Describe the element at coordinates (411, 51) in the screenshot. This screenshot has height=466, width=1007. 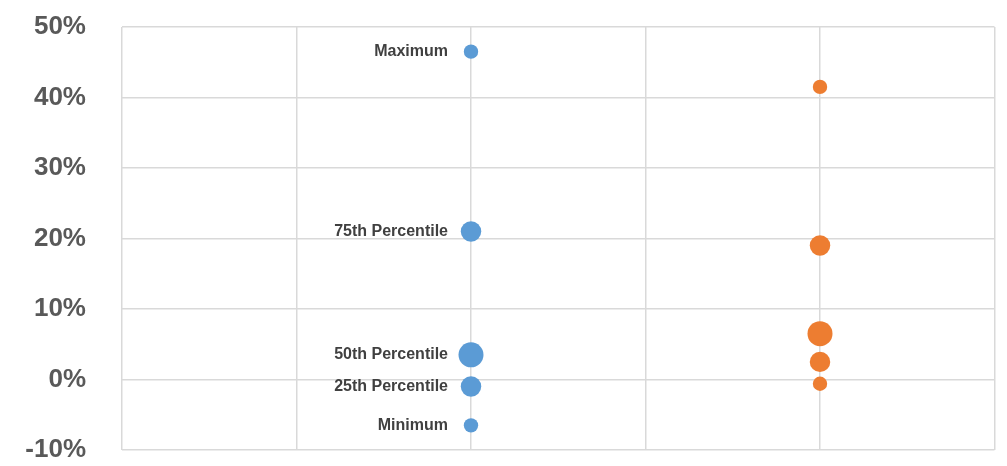
I see `series-label: Maximum` at that location.